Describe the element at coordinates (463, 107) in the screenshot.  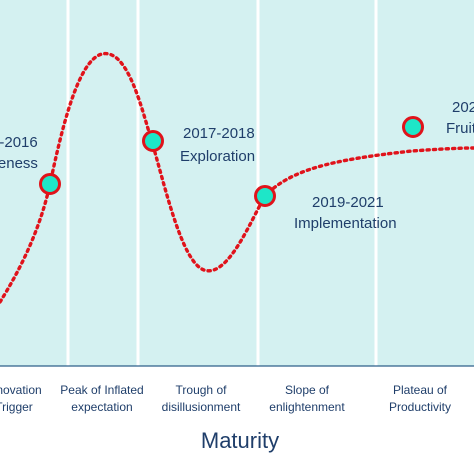
I see `milestone-years-fruition: 2022` at that location.